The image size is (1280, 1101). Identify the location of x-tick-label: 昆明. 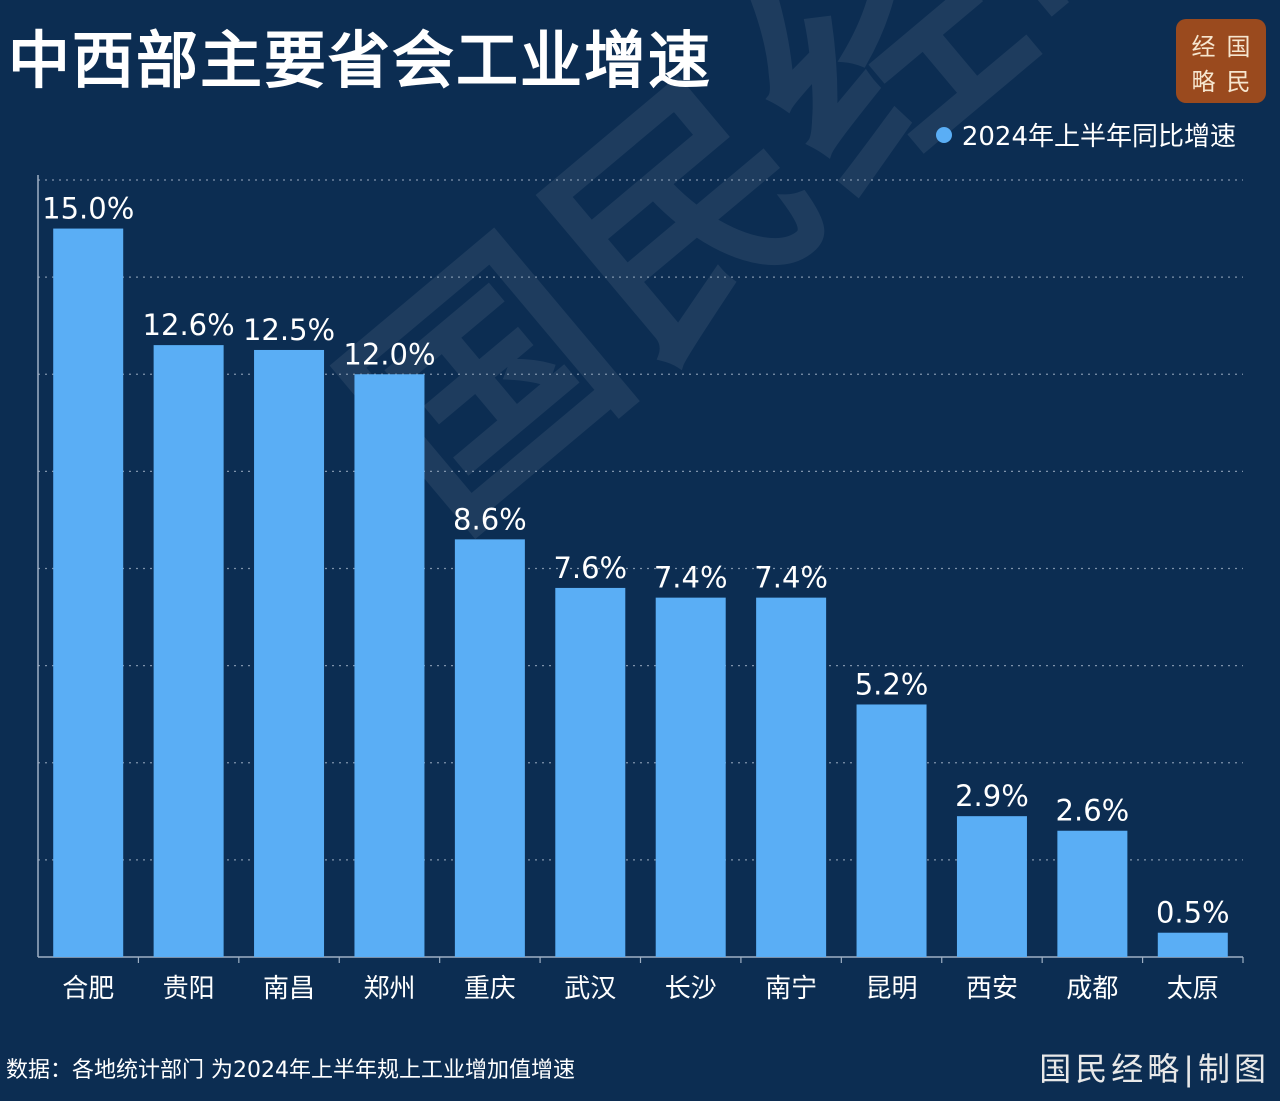
(892, 989).